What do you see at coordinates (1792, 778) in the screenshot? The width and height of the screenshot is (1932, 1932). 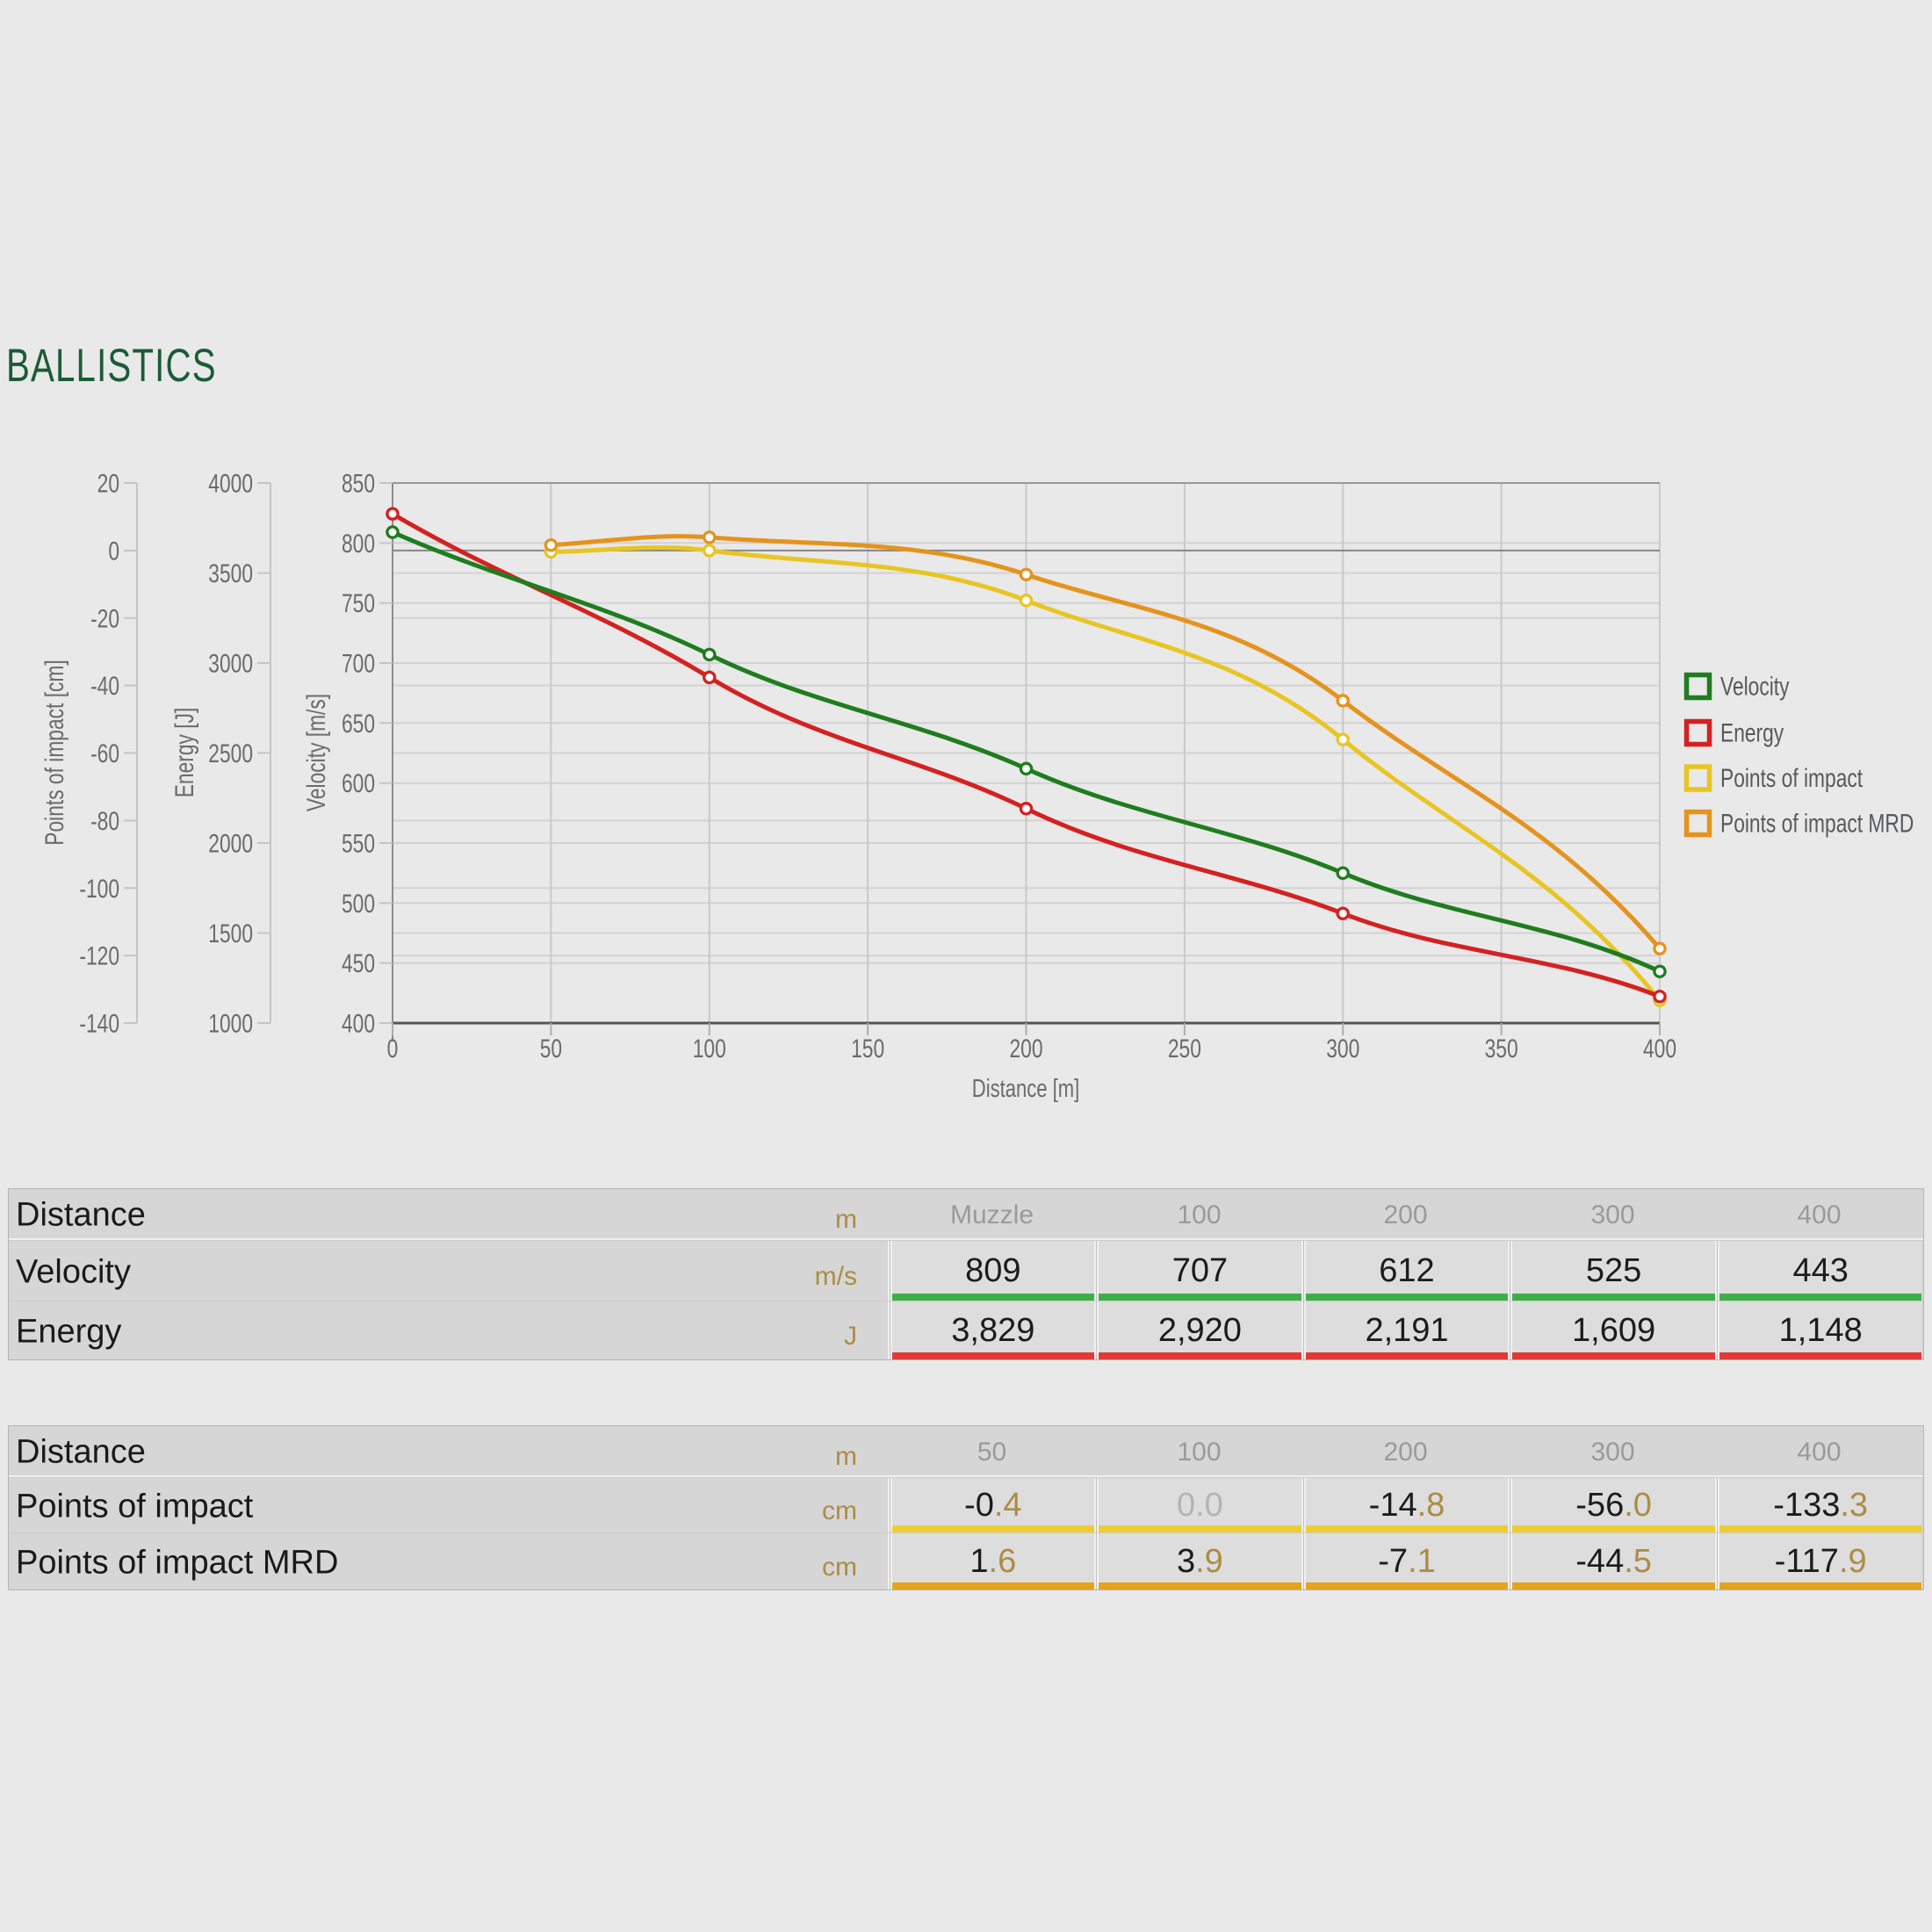 I see `svg-text: Points of impact` at bounding box center [1792, 778].